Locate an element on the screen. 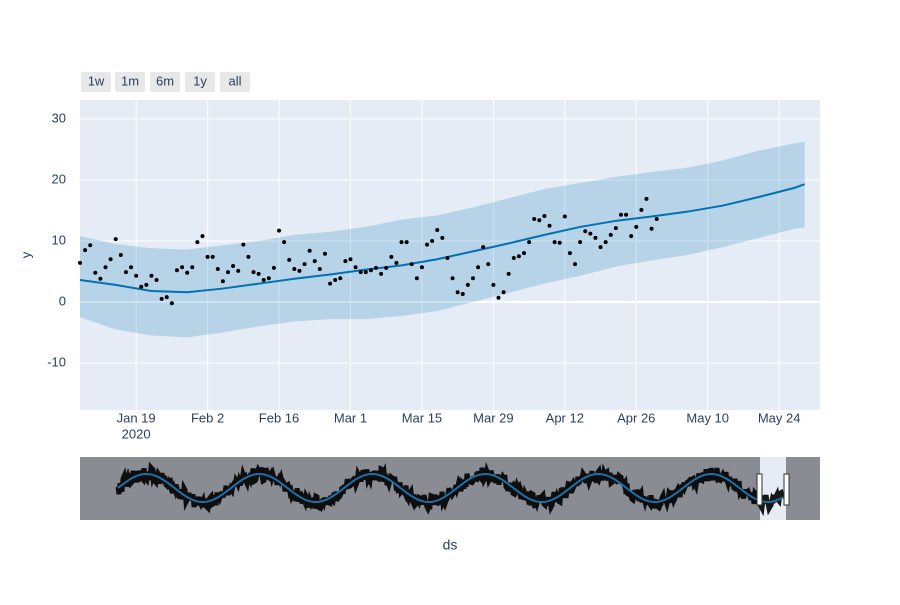 This screenshot has height=605, width=900. y-tick-label: -10 is located at coordinates (56, 361).